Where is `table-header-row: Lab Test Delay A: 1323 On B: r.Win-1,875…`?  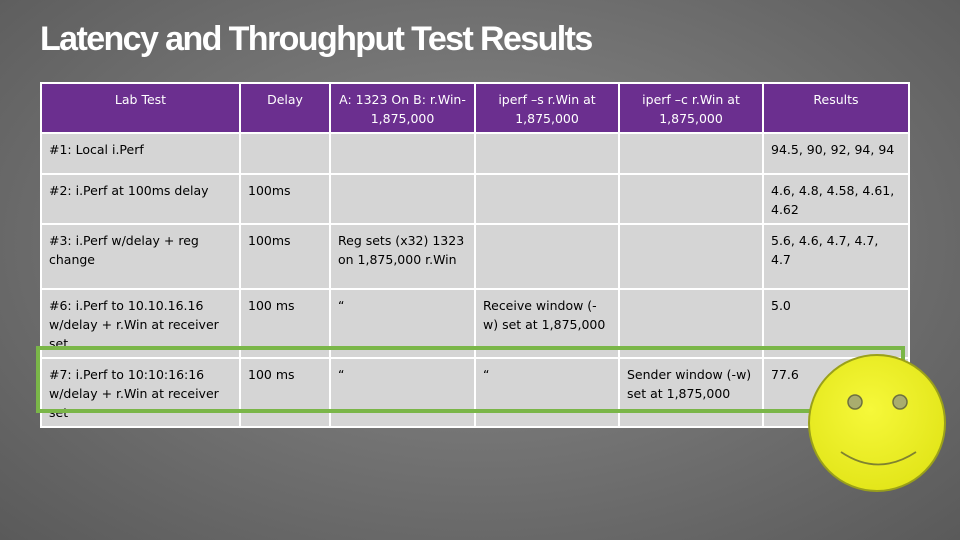 table-header-row: Lab Test Delay A: 1323 On B: r.Win-1,875… is located at coordinates (475, 108).